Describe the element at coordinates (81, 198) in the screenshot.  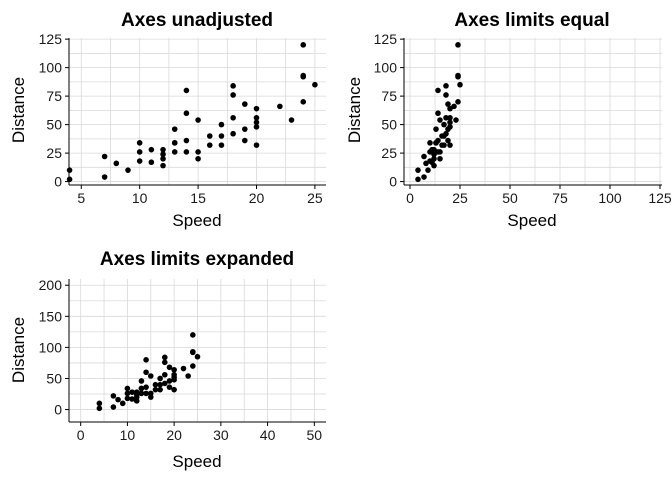
I see `x-tick-label: 5` at that location.